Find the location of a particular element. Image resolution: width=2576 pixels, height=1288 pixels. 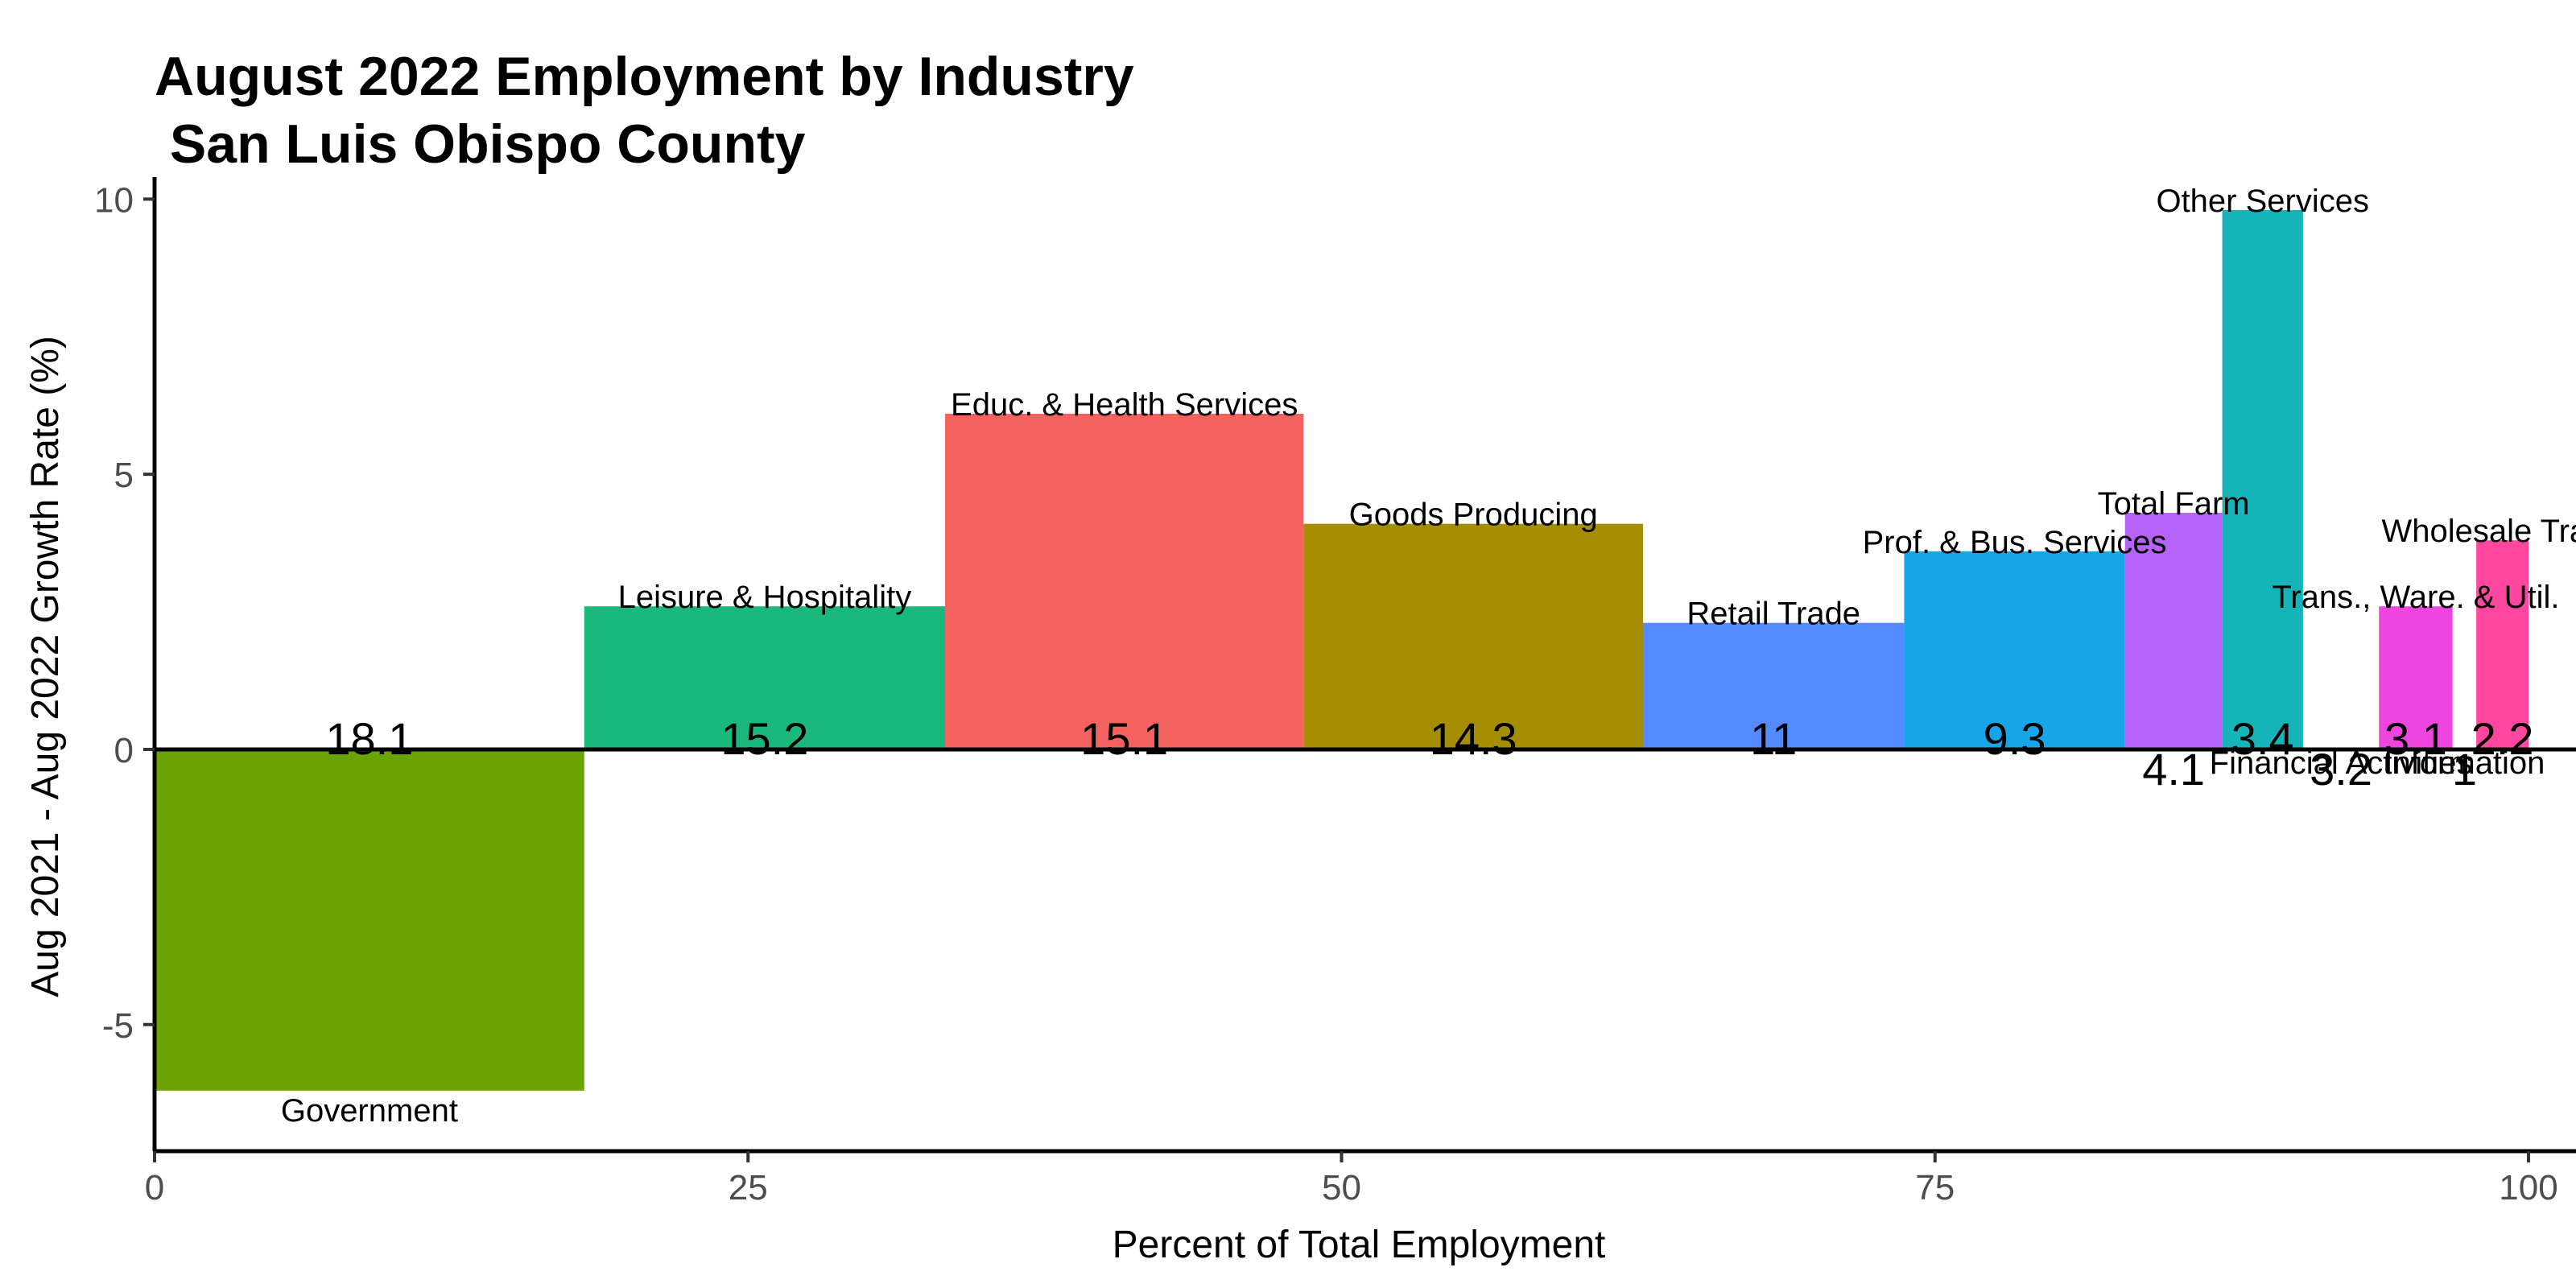

bar-label-other-services: Other Services is located at coordinates (2262, 201).